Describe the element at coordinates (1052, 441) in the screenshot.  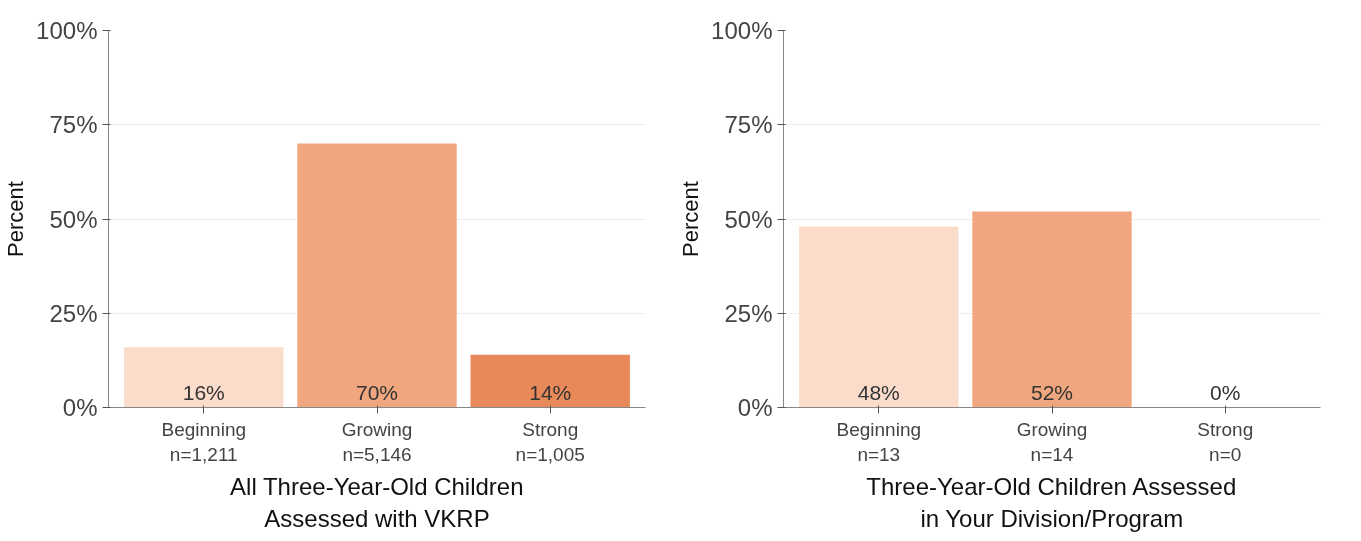
I see `x-tick-label: Growing n=14` at that location.